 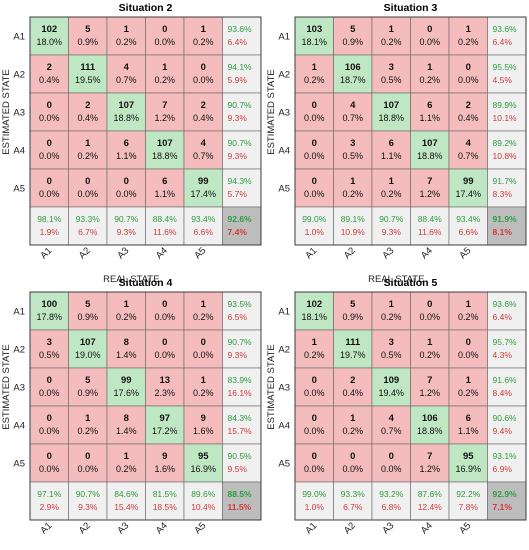 What do you see at coordinates (391, 380) in the screenshot?
I see `cell-count: 109` at bounding box center [391, 380].